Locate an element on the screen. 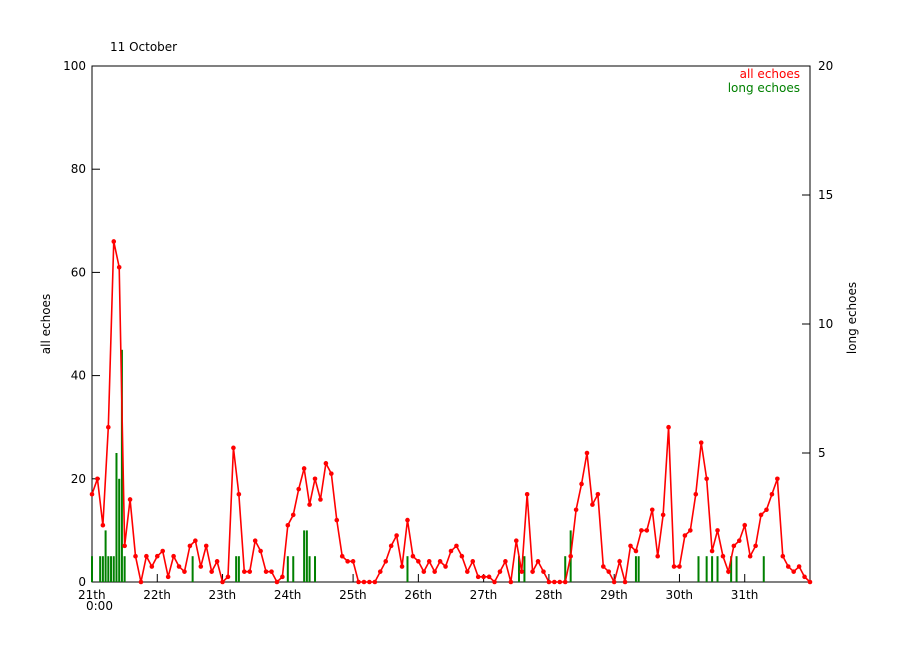 This screenshot has height=654, width=900. x-tick-label: 28th is located at coordinates (549, 595).